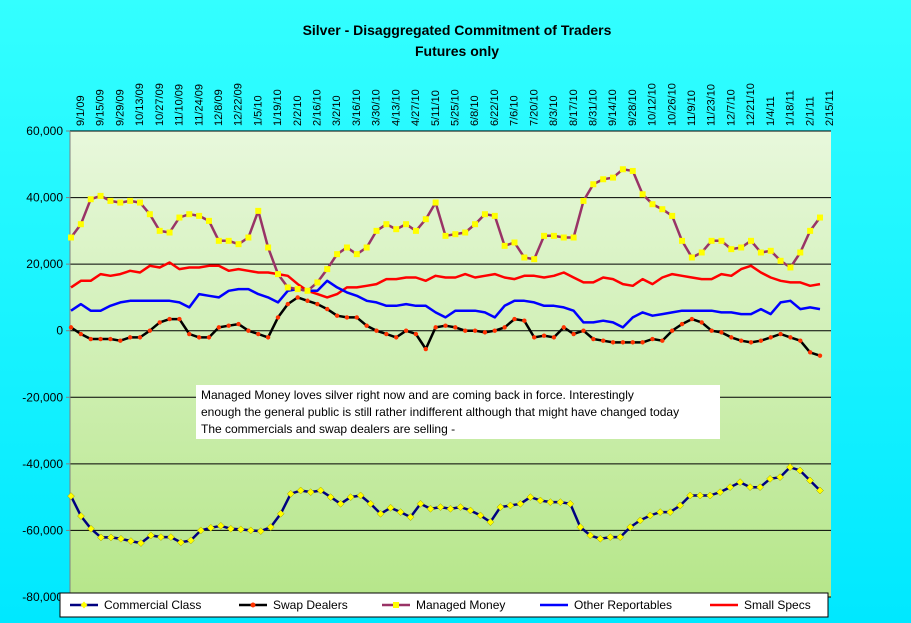 The height and width of the screenshot is (623, 911). Describe the element at coordinates (140, 104) in the screenshot. I see `x-tick-label: 10/13/09` at that location.